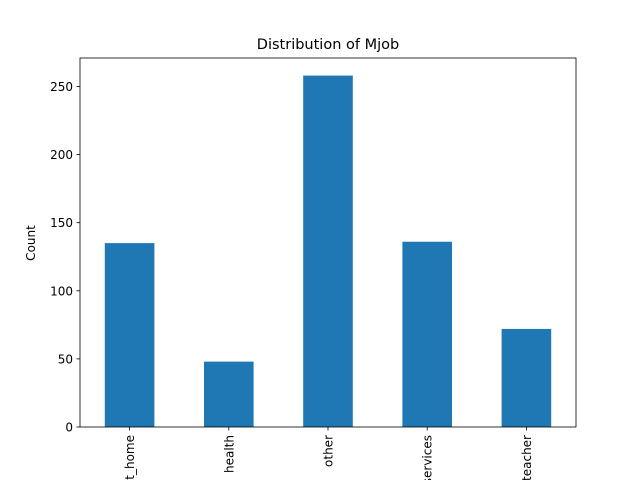 The image size is (640, 480). Describe the element at coordinates (328, 45) in the screenshot. I see `chart-title: Distribution of Mjob` at that location.